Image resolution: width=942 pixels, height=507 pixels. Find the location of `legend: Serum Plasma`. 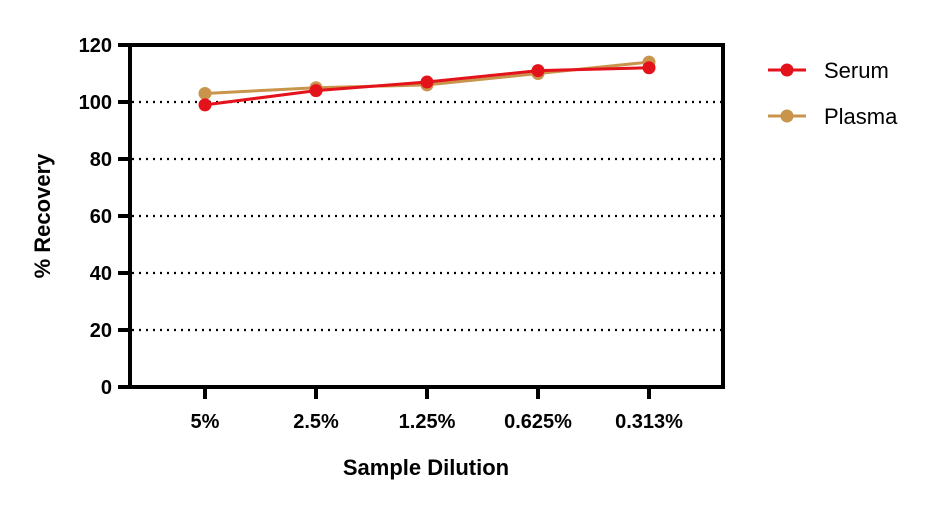

legend: Serum Plasma is located at coordinates (833, 93).